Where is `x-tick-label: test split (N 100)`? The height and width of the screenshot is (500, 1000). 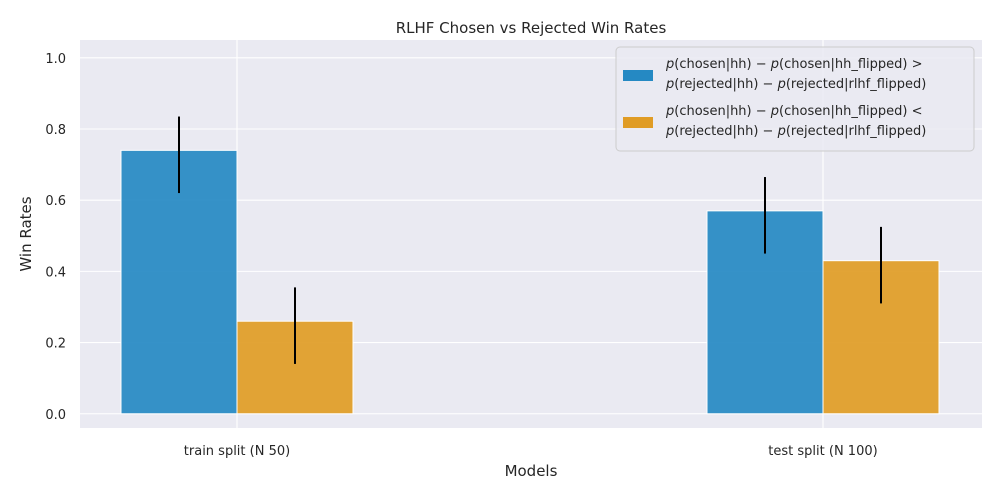
x-tick-label: test split (N 100) is located at coordinates (822, 451).